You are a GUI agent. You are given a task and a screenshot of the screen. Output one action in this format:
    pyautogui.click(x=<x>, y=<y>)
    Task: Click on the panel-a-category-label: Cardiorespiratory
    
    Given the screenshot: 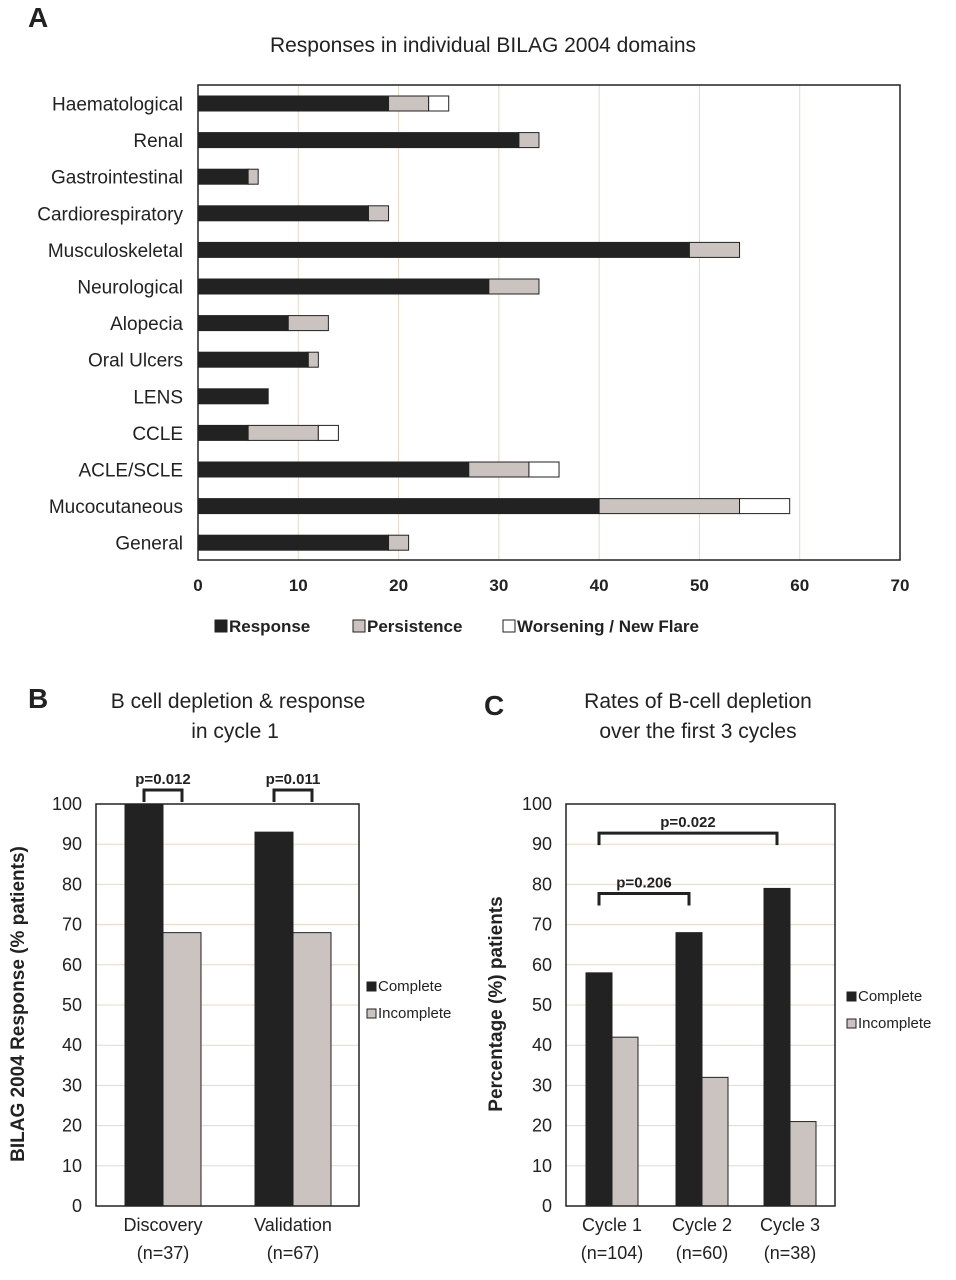 What is the action you would take?
    pyautogui.click(x=110, y=214)
    